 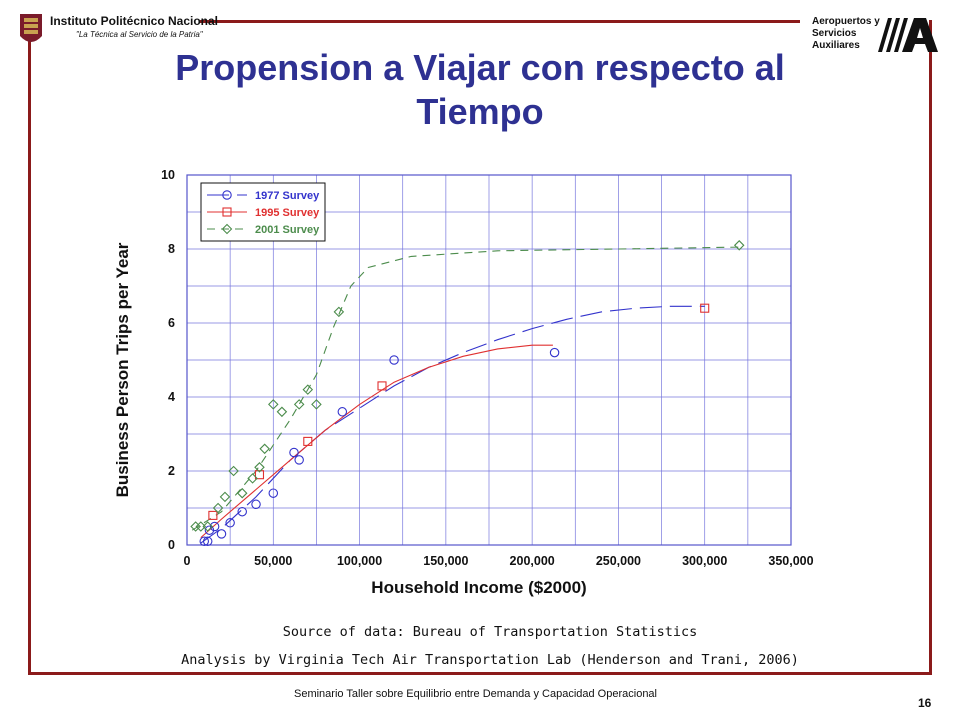 I want to click on partner-line: Aeropuertos y, so click(x=846, y=21).